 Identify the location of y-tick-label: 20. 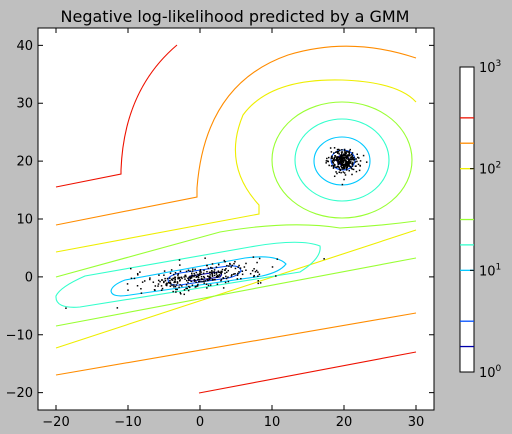
(24, 162).